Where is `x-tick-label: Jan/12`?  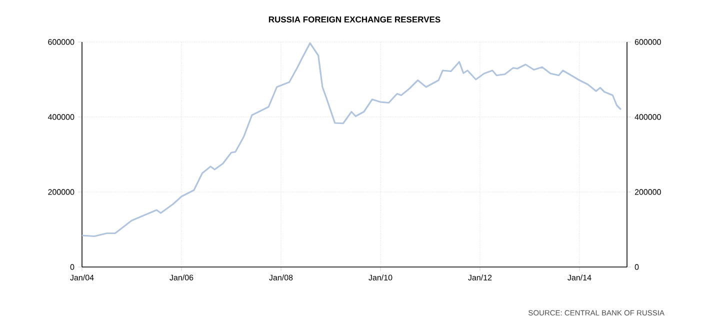 x-tick-label: Jan/12 is located at coordinates (480, 277).